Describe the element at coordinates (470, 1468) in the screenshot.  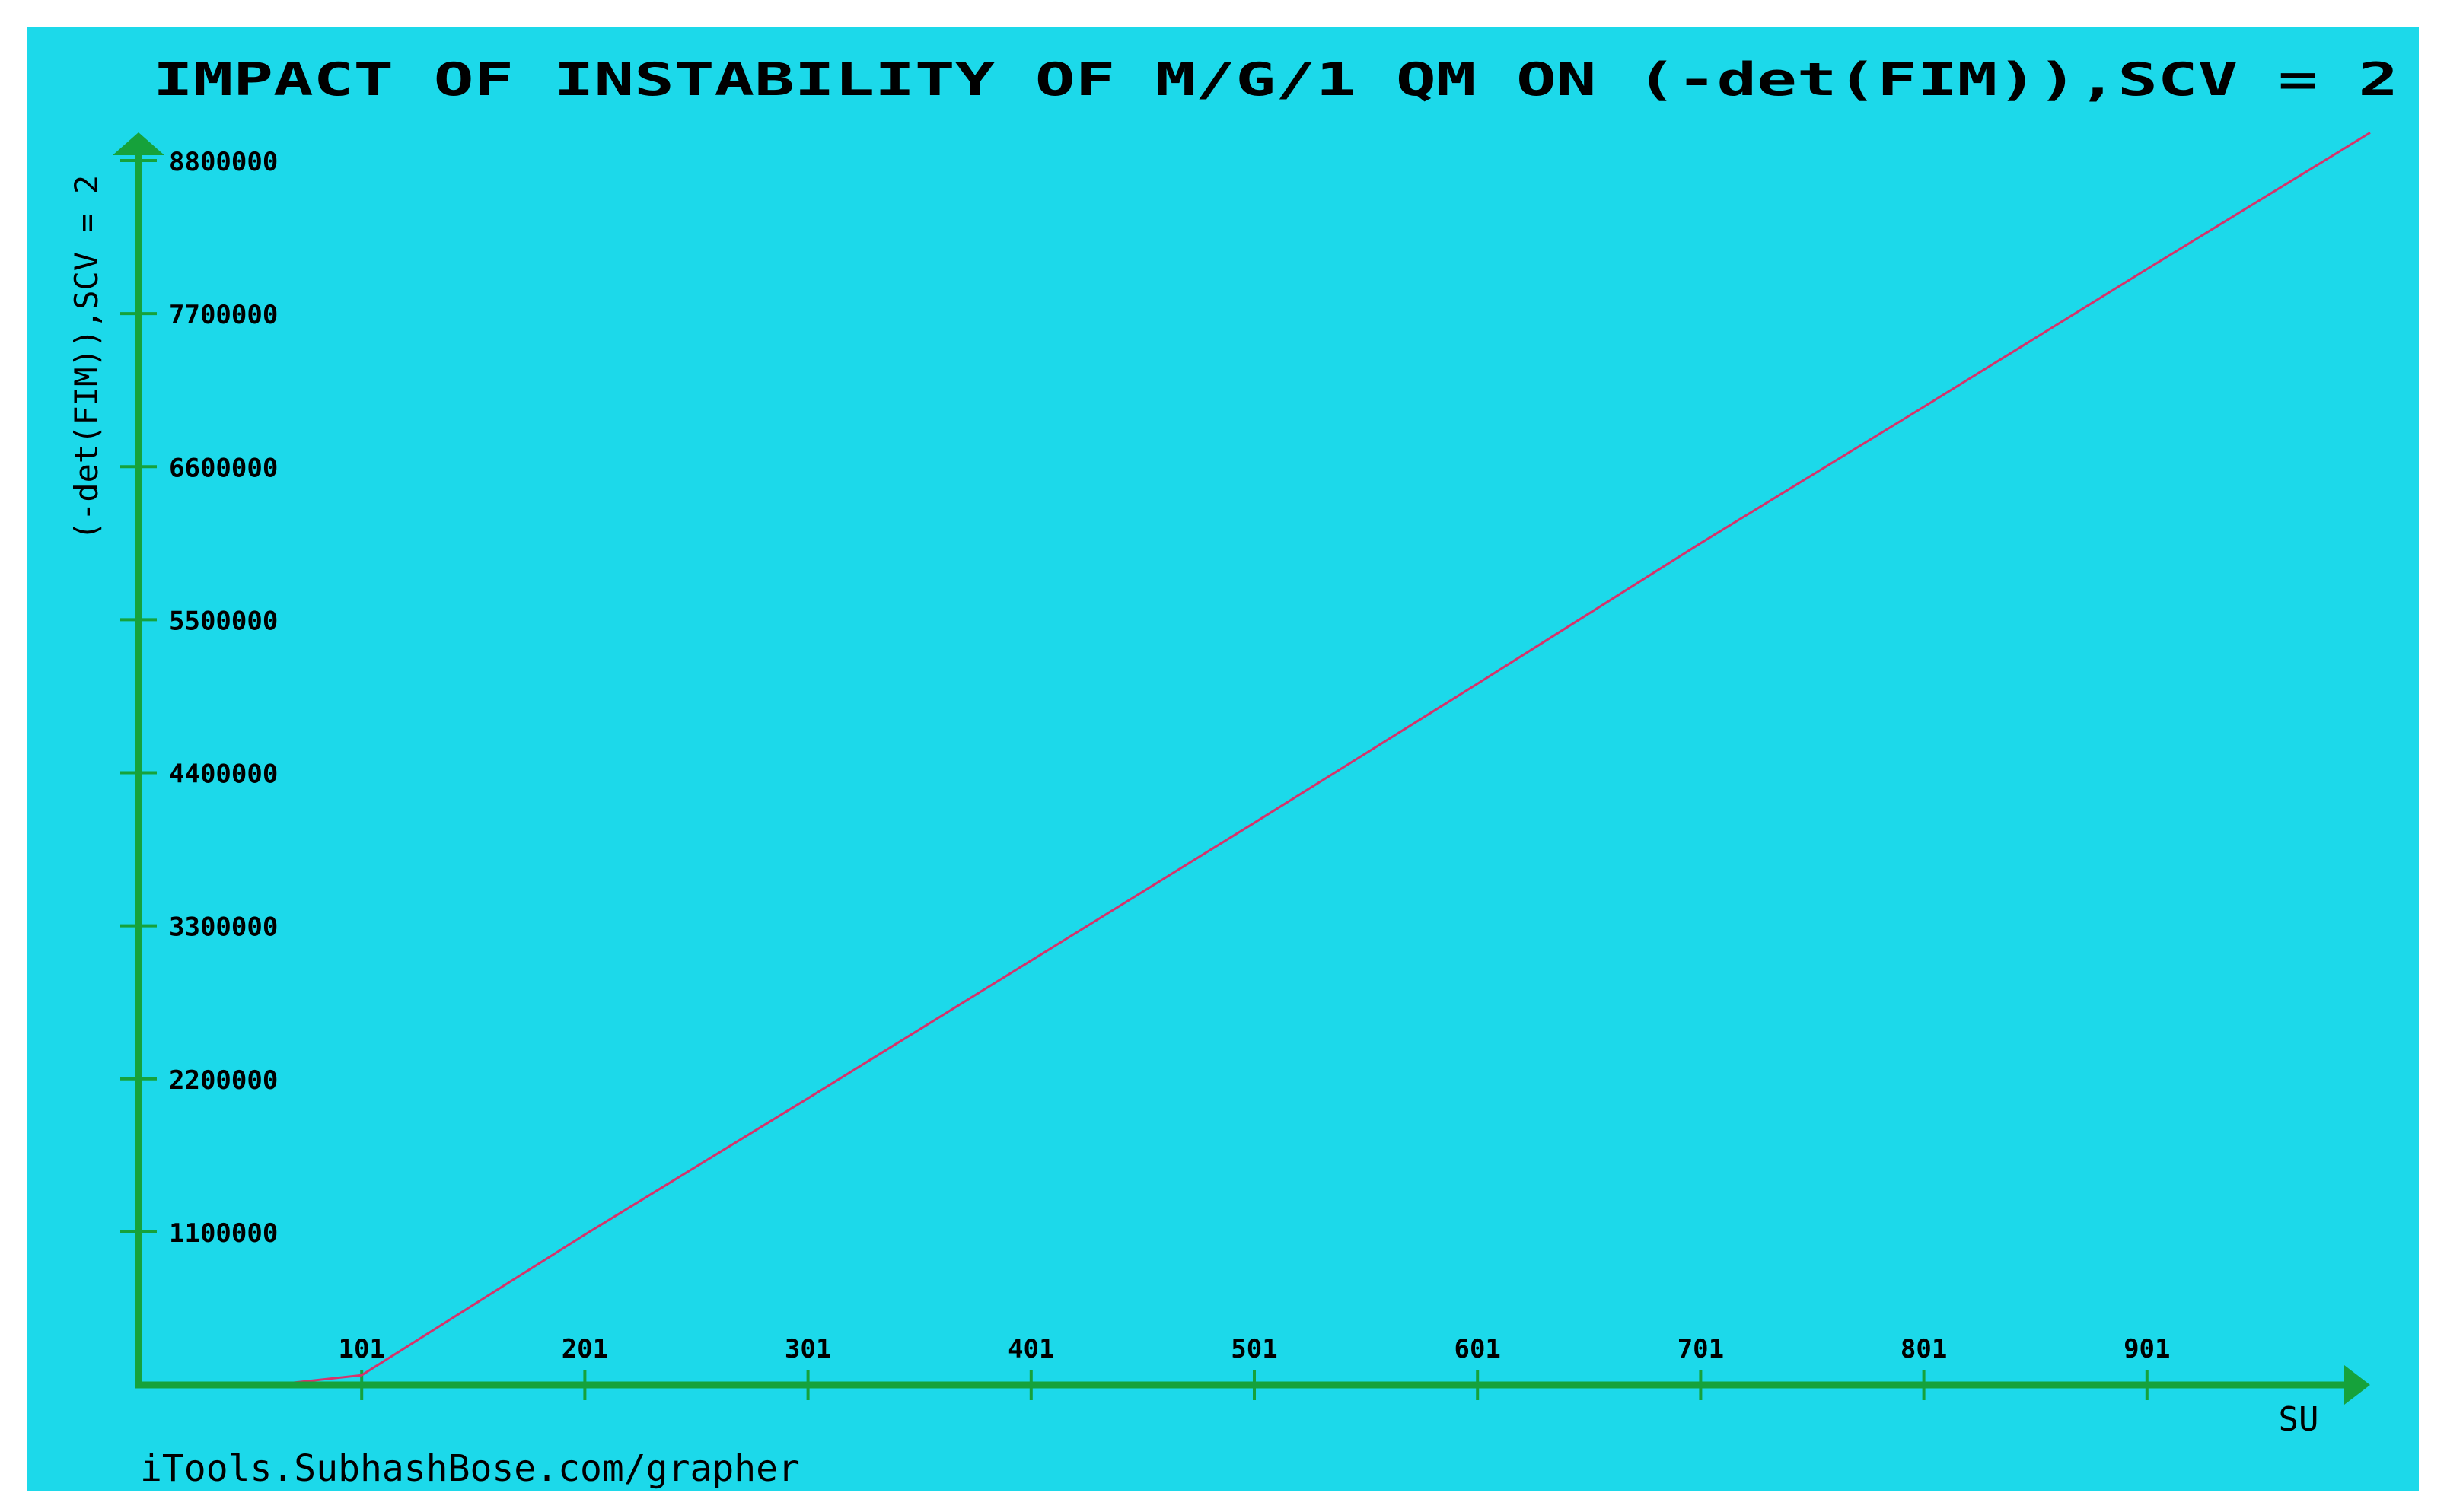
I see `footer-credit: iTools.SubhashBose.com/grapher` at that location.